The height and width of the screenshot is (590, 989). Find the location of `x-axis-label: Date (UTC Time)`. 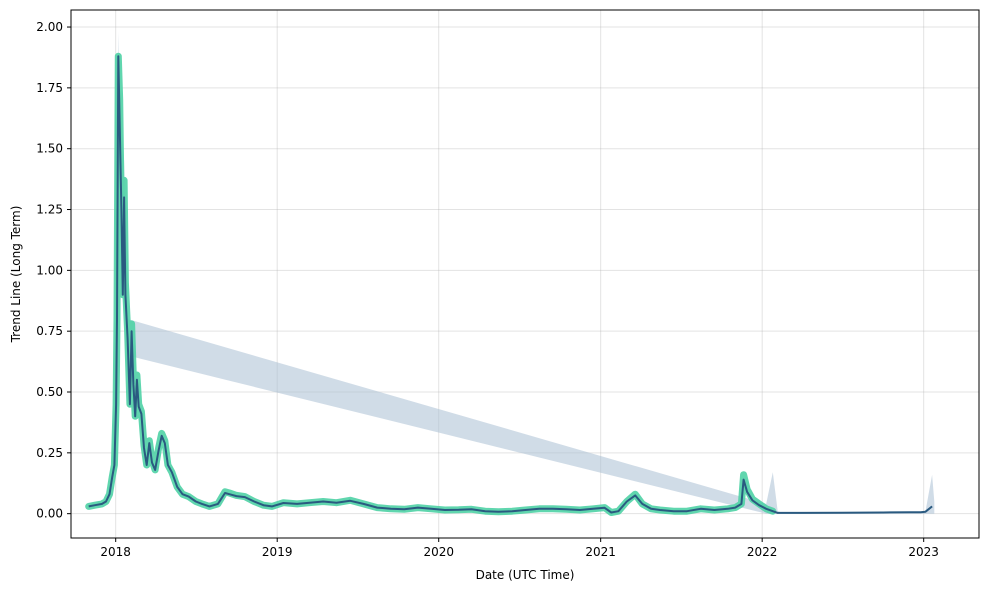

x-axis-label: Date (UTC Time) is located at coordinates (525, 575).